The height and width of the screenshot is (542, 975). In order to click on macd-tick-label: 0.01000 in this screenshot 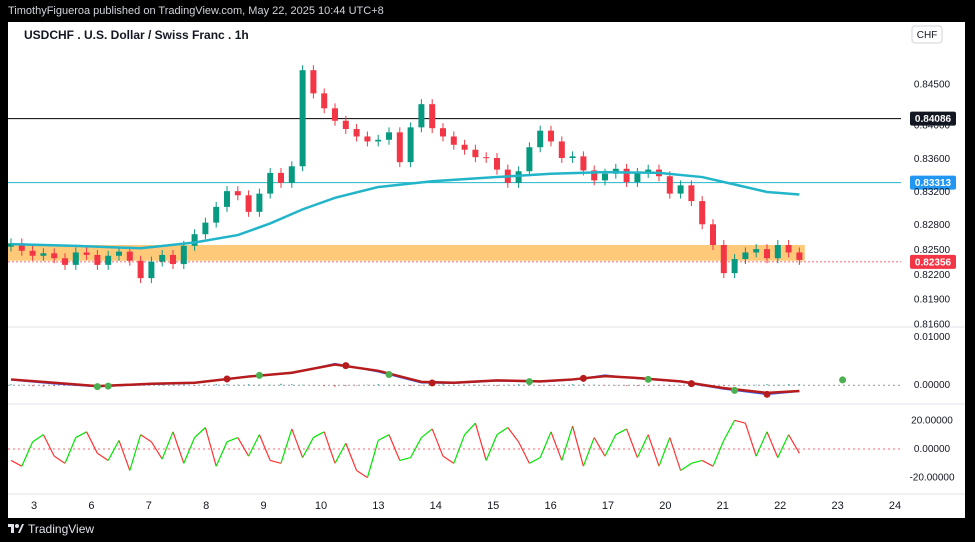, I will do `click(932, 337)`.